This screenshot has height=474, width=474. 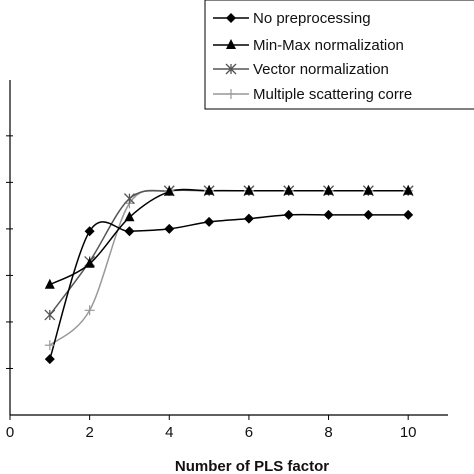 I want to click on legend-label-no-preprocessing: No preprocessing, so click(x=312, y=18).